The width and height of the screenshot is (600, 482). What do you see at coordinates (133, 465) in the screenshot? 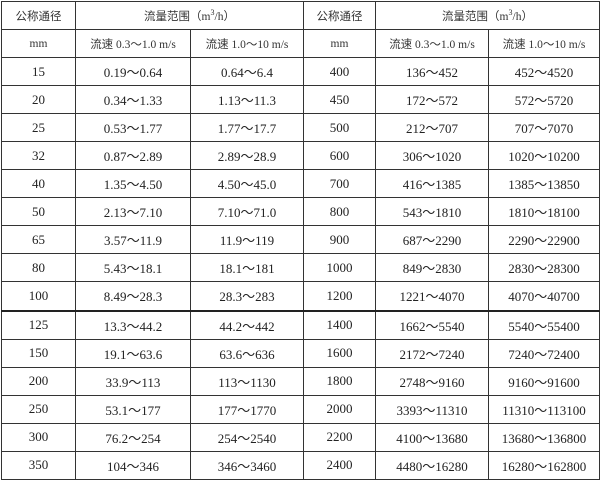
I see `flow-low-cell: 104～346` at bounding box center [133, 465].